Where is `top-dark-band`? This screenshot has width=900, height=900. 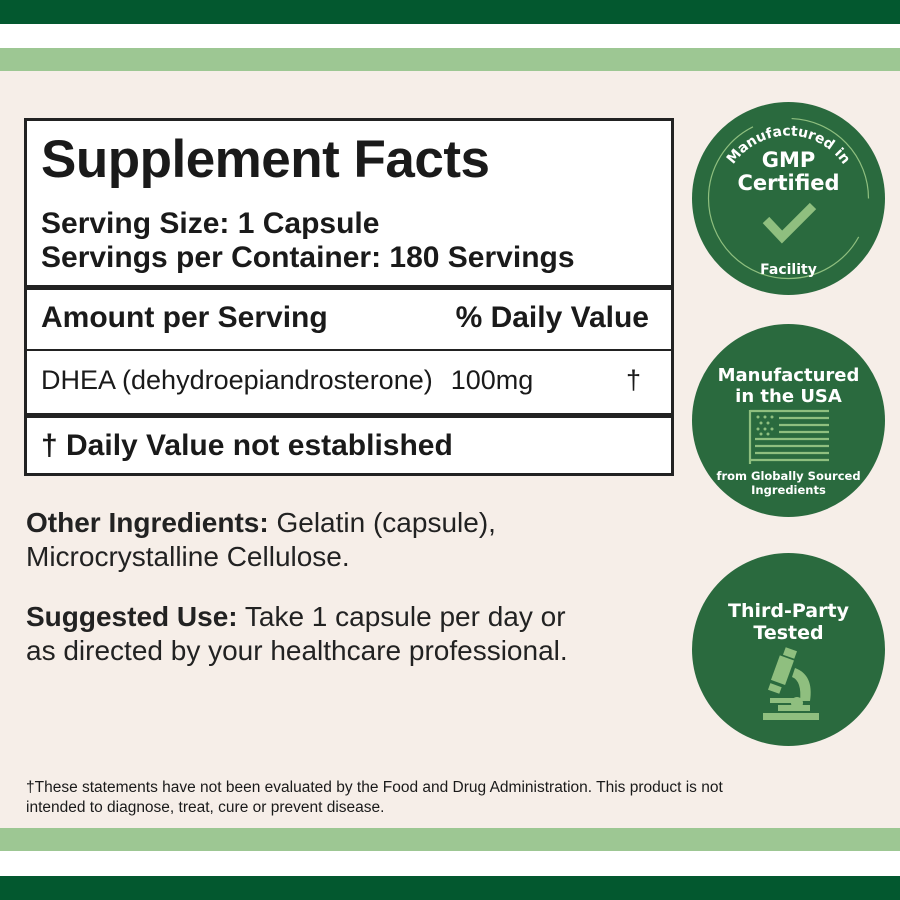
top-dark-band is located at coordinates (450, 12).